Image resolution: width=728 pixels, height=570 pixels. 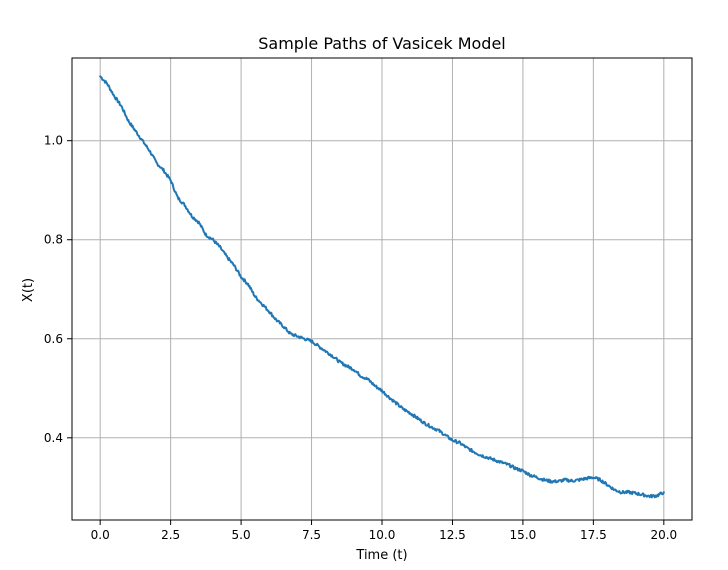 What do you see at coordinates (53, 240) in the screenshot?
I see `y-tick-label: 0.8` at bounding box center [53, 240].